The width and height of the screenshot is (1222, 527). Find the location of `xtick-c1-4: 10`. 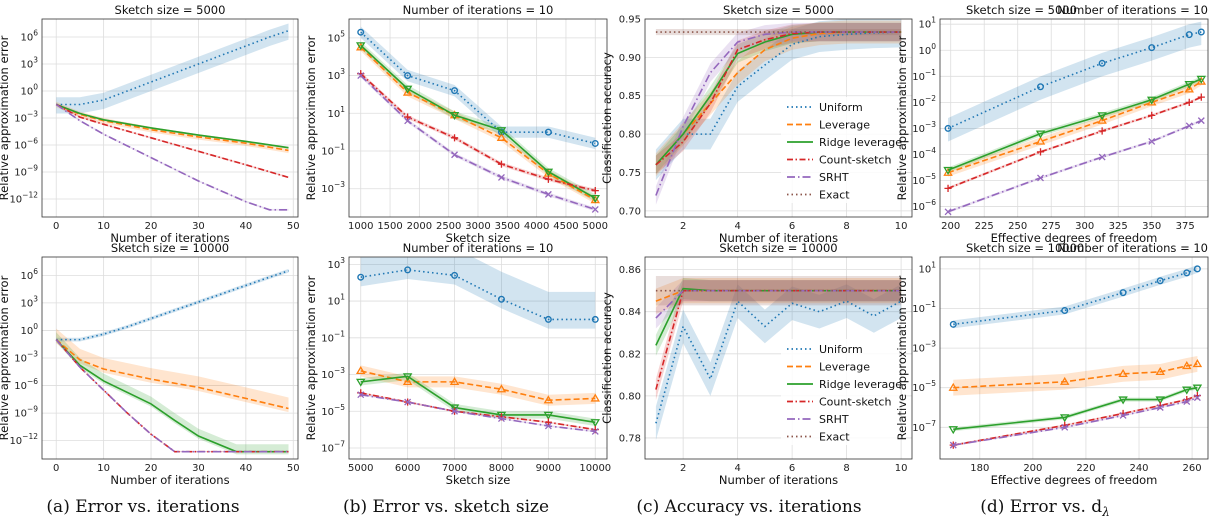

xtick-c1-4: 10 is located at coordinates (901, 226).